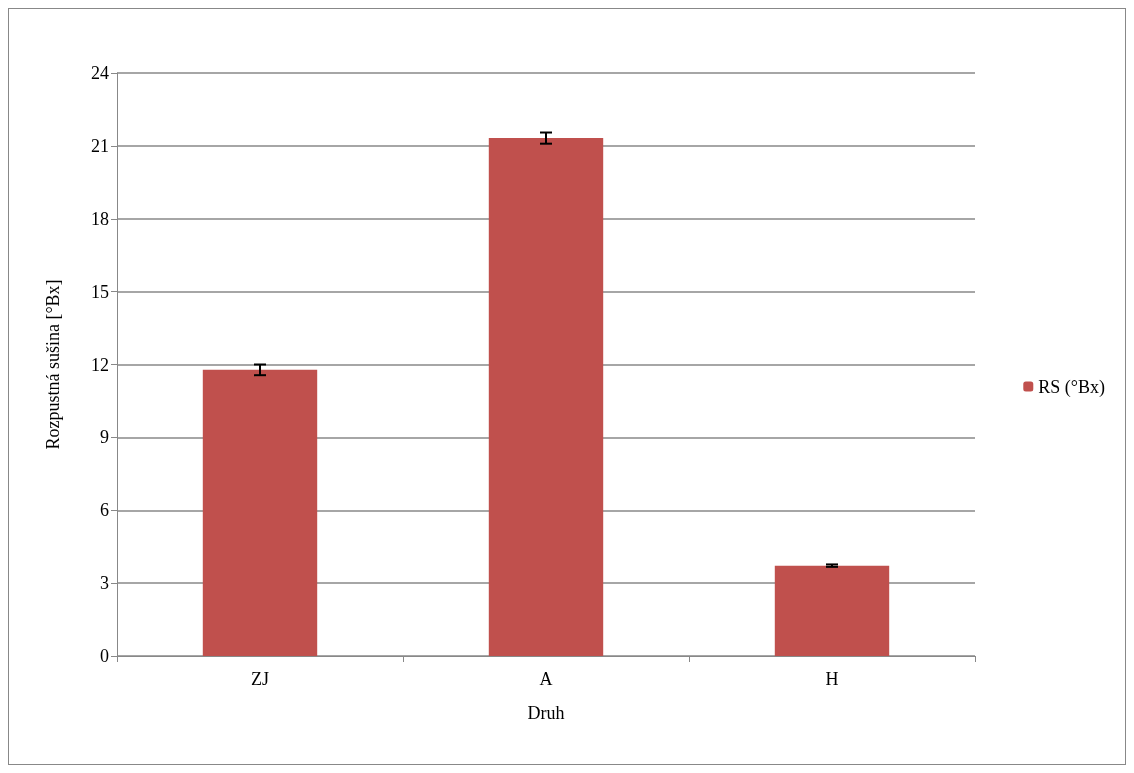  Describe the element at coordinates (104, 583) in the screenshot. I see `y-tick-label: 3` at that location.